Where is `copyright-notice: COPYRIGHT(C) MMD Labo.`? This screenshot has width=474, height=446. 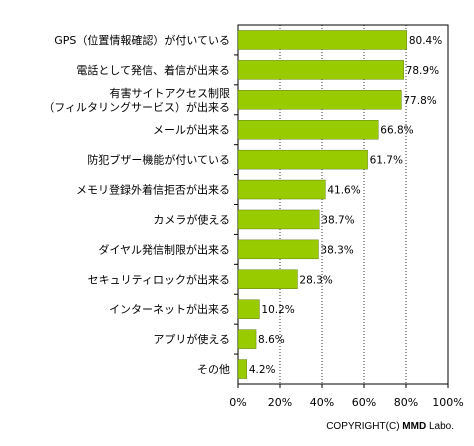 copyright-notice: COPYRIGHT(C) MMD Labo. is located at coordinates (390, 426).